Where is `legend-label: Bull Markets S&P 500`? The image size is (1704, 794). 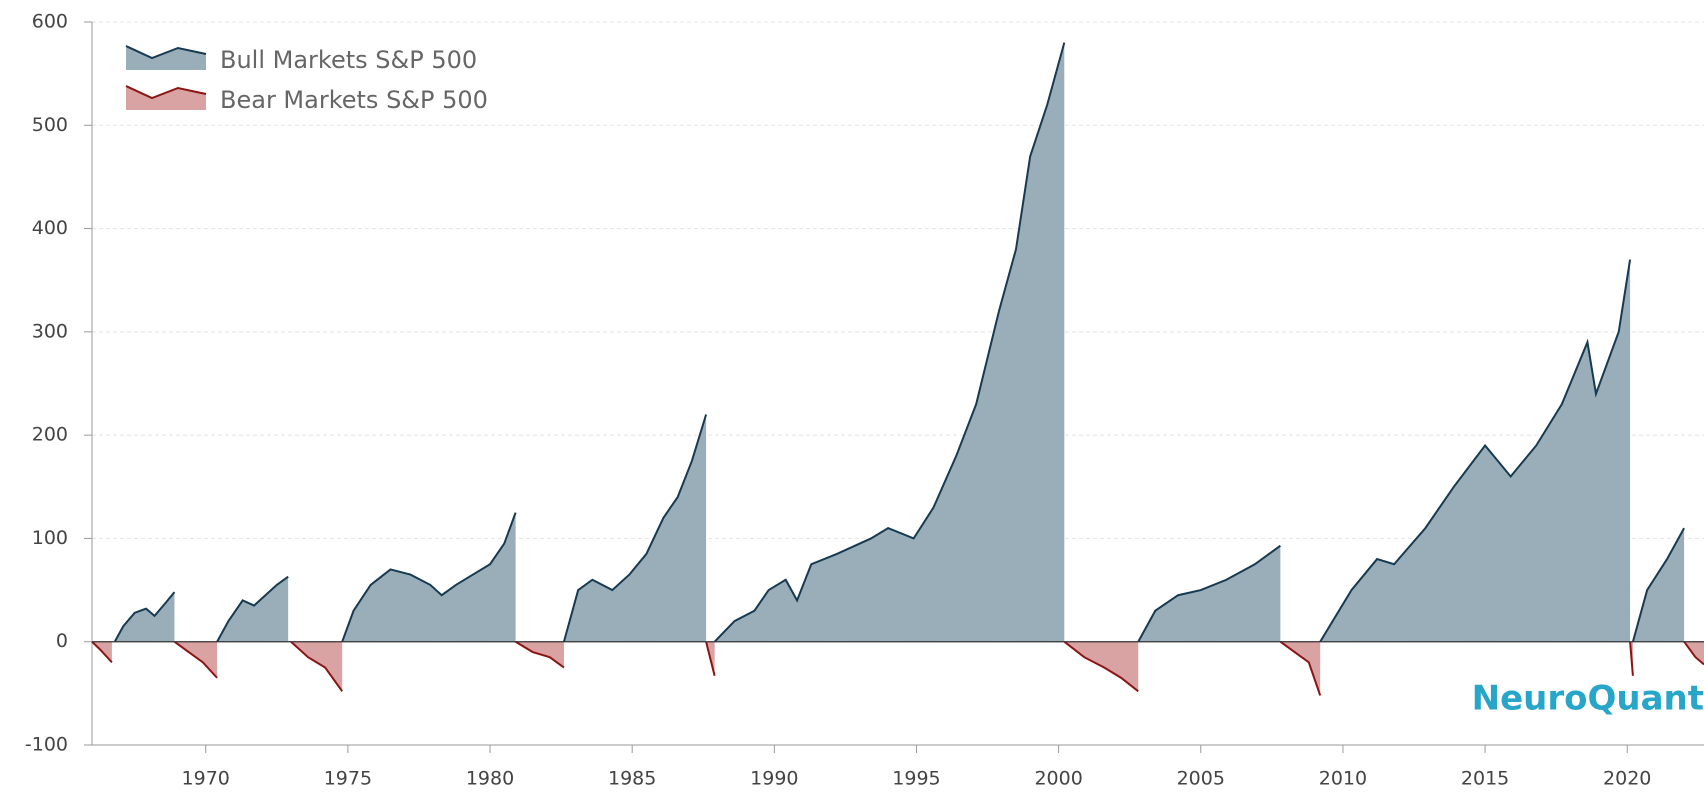 legend-label: Bull Markets S&P 500 is located at coordinates (348, 60).